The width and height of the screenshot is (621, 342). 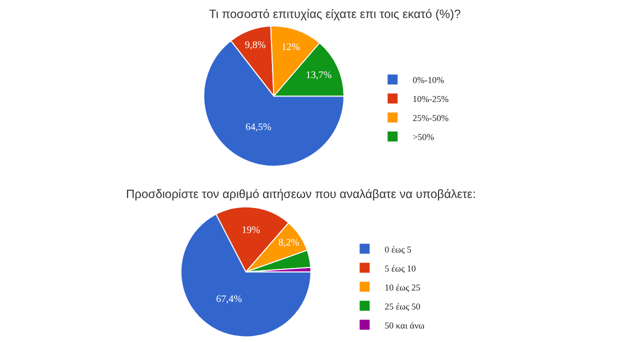 What do you see at coordinates (402, 306) in the screenshot?
I see `legend-label: 25 έως 50` at bounding box center [402, 306].